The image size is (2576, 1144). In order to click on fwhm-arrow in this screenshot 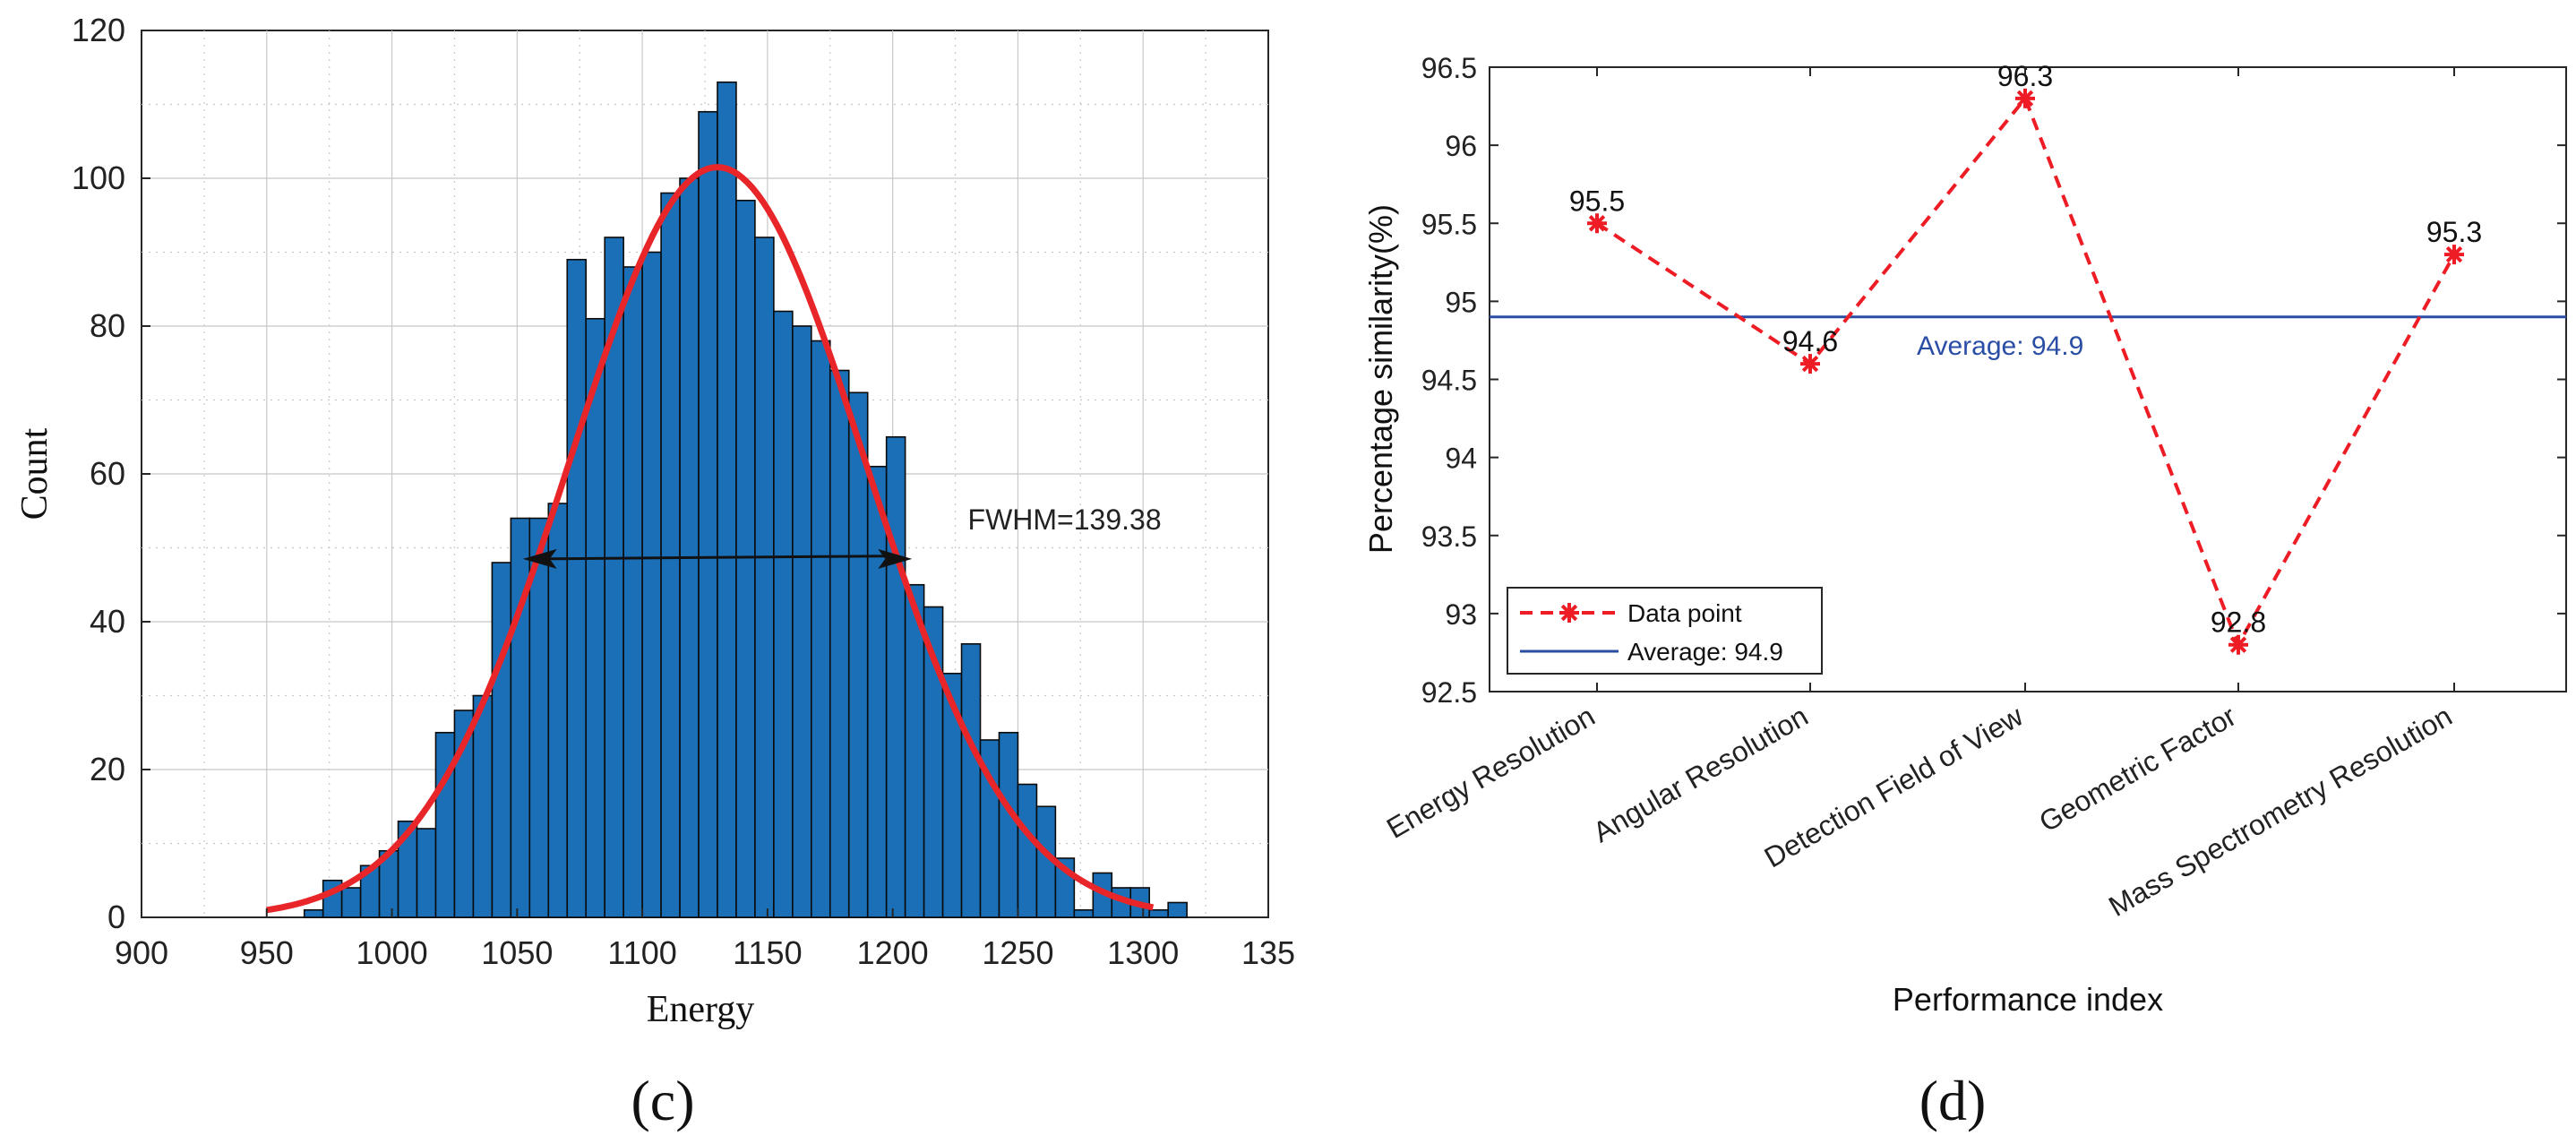, I will do `click(717, 559)`.